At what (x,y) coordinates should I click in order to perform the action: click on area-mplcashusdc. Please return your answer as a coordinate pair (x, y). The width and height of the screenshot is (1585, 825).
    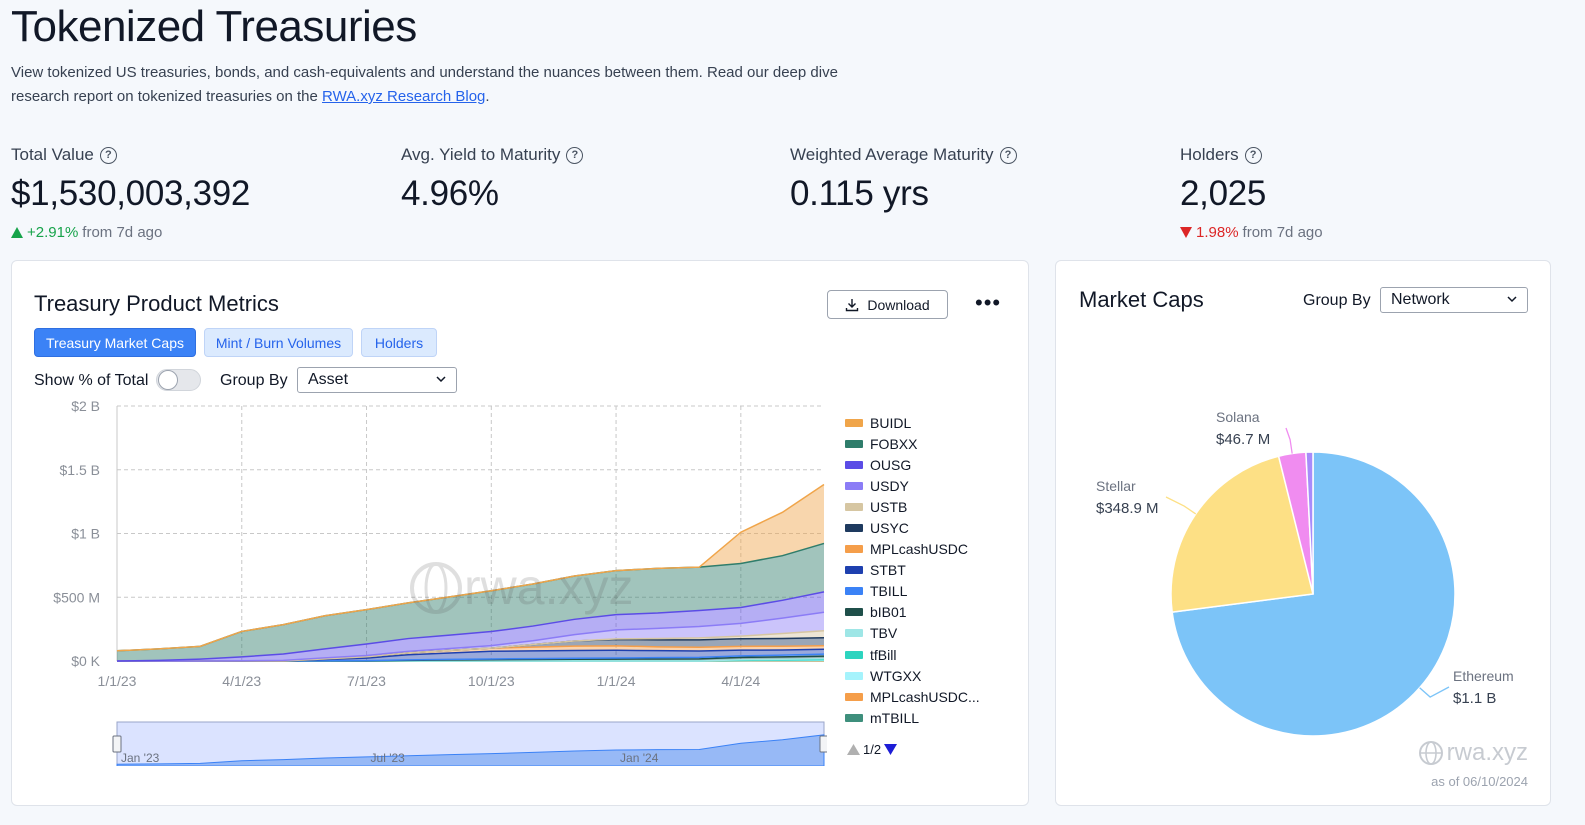
    Looking at the image, I should click on (470, 653).